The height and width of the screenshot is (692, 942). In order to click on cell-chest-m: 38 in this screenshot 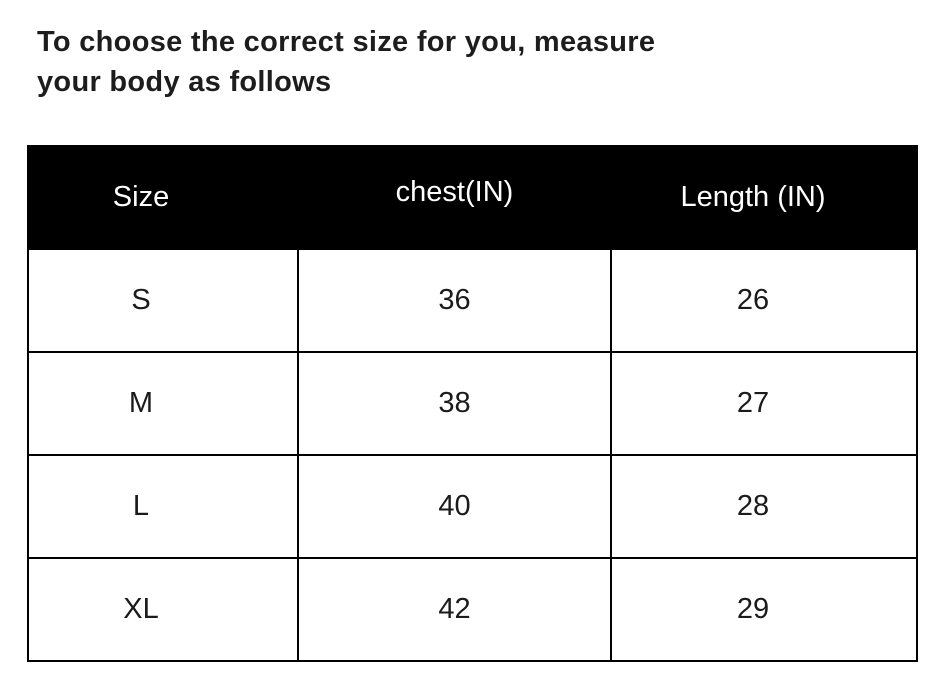, I will do `click(454, 403)`.